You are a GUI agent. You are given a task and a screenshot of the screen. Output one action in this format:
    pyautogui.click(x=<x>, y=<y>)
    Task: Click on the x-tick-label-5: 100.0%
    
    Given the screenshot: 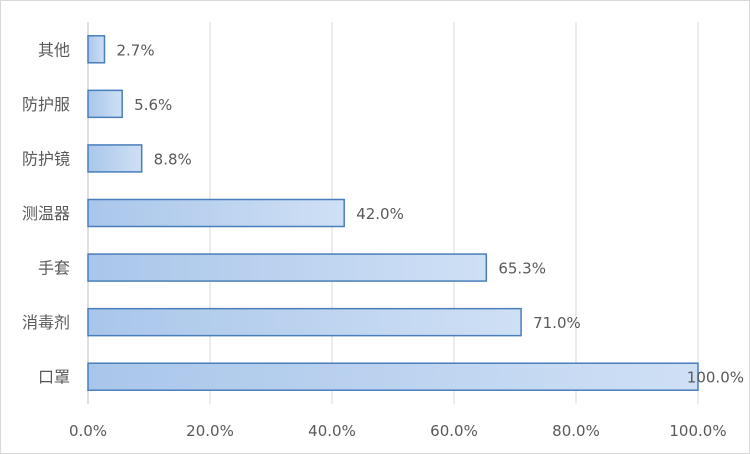 What is the action you would take?
    pyautogui.click(x=697, y=431)
    